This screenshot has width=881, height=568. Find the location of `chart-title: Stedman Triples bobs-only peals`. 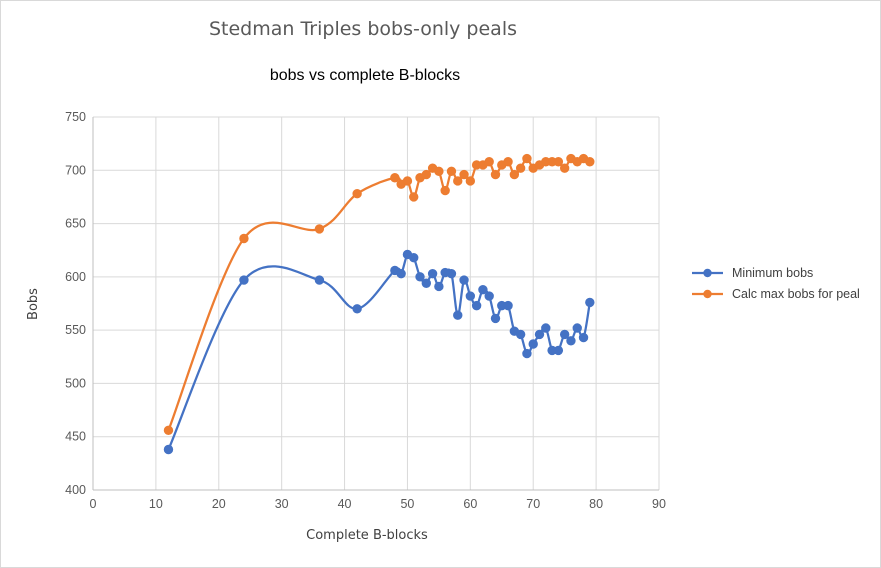

chart-title: Stedman Triples bobs-only peals is located at coordinates (363, 29).